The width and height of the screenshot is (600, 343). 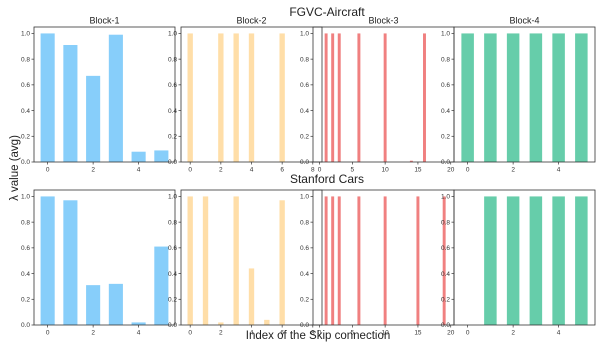 I want to click on panel-1: 0.0 0.2 0.4 0.6 0.8 1.0 0 2 4 Block-1, so click(x=98, y=95).